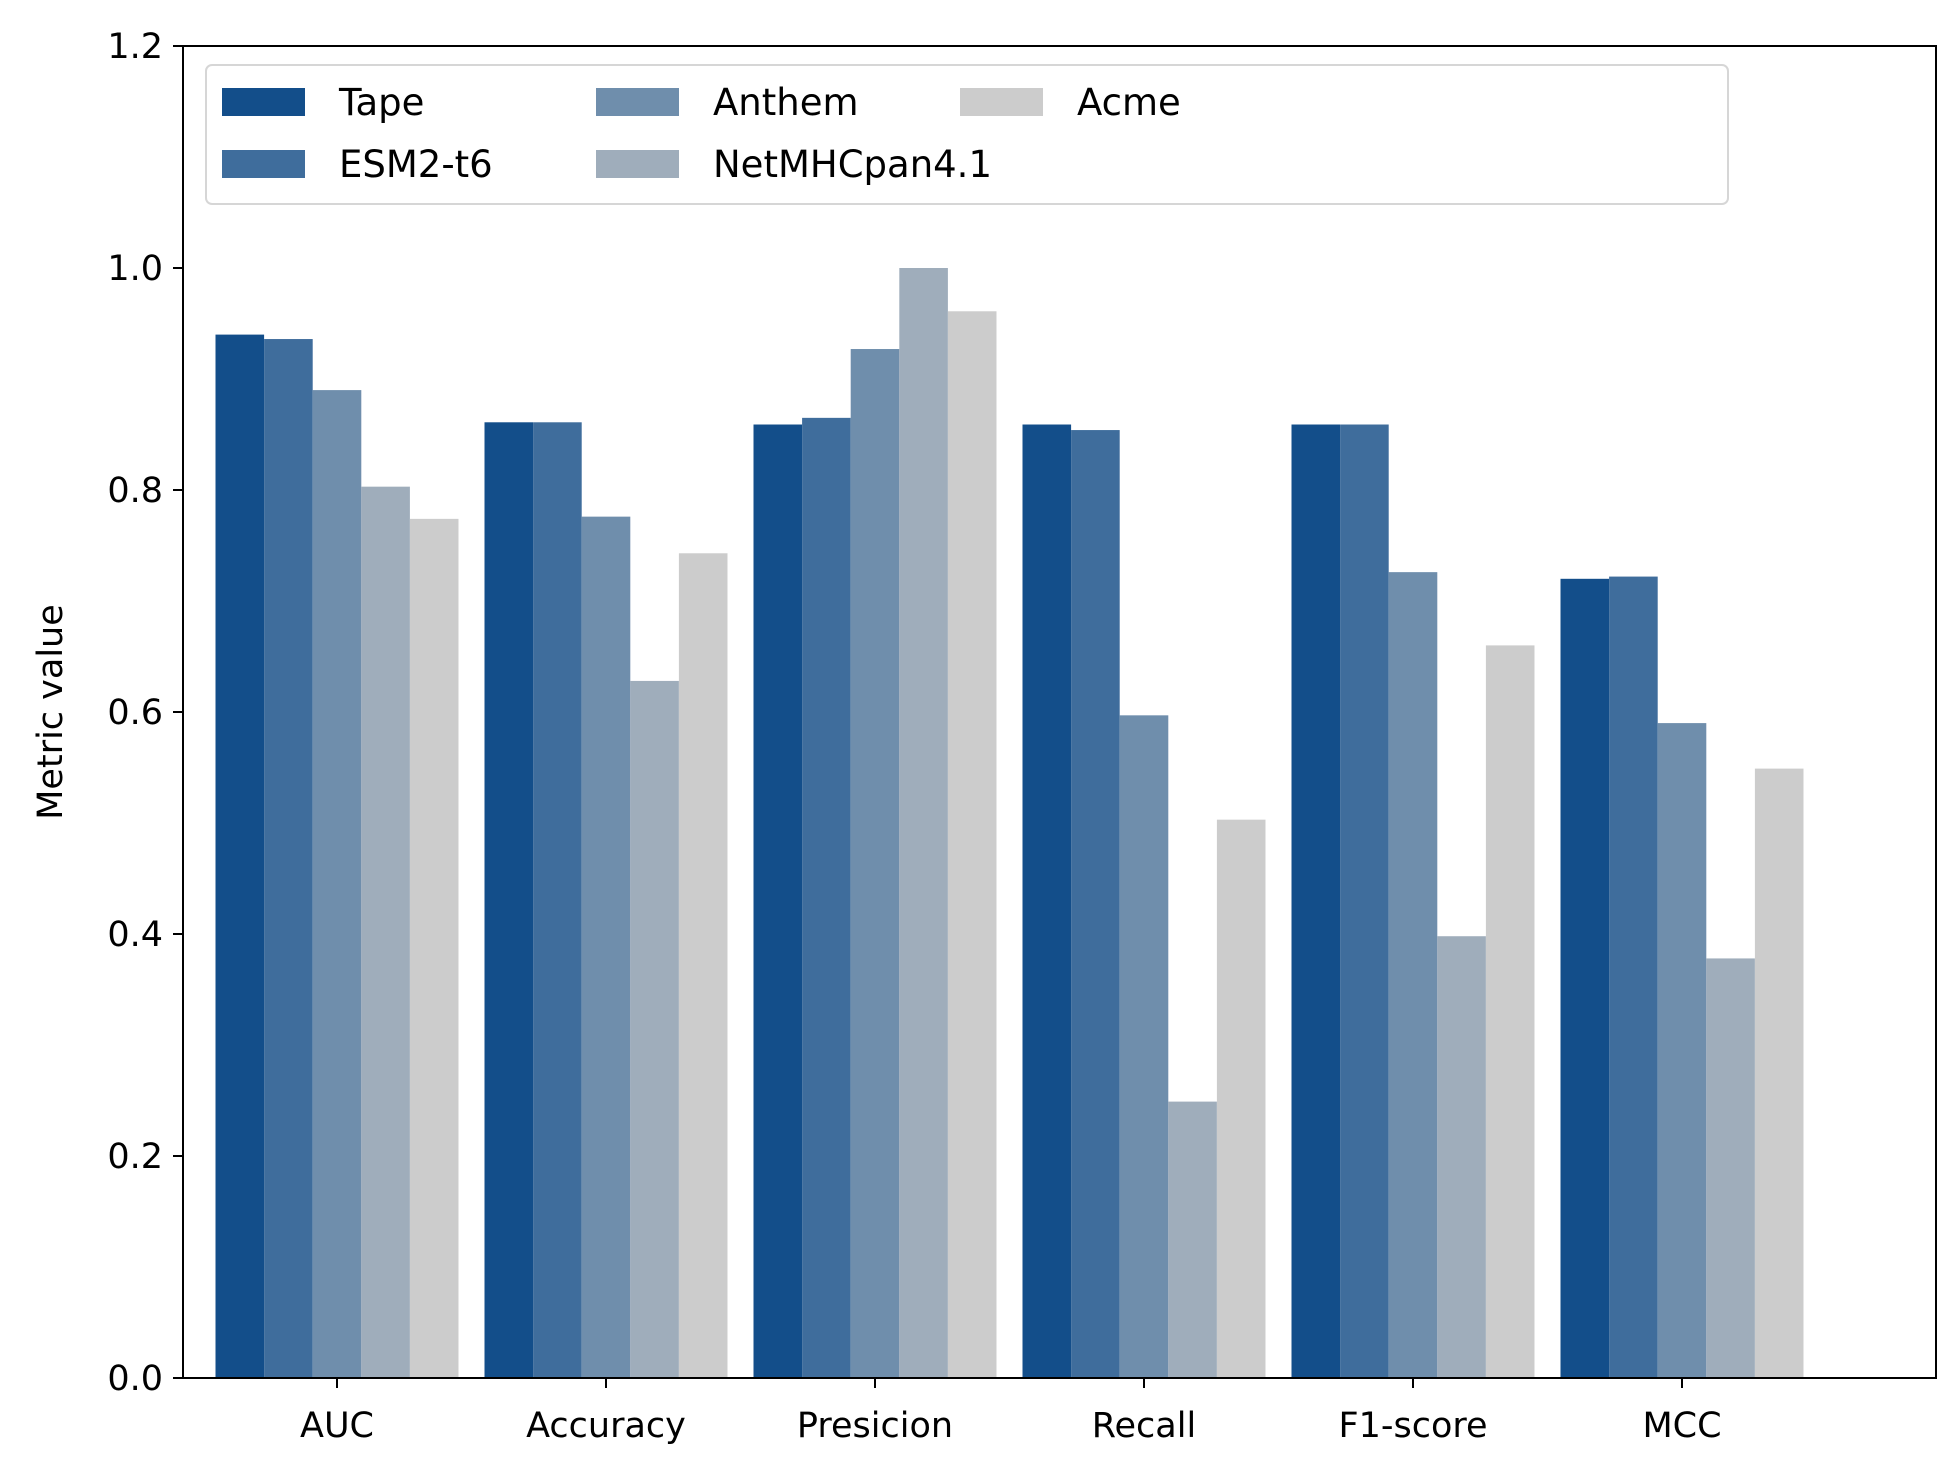 The image size is (1954, 1478). Describe the element at coordinates (263, 102) in the screenshot. I see `legend-swatch-tape` at that location.